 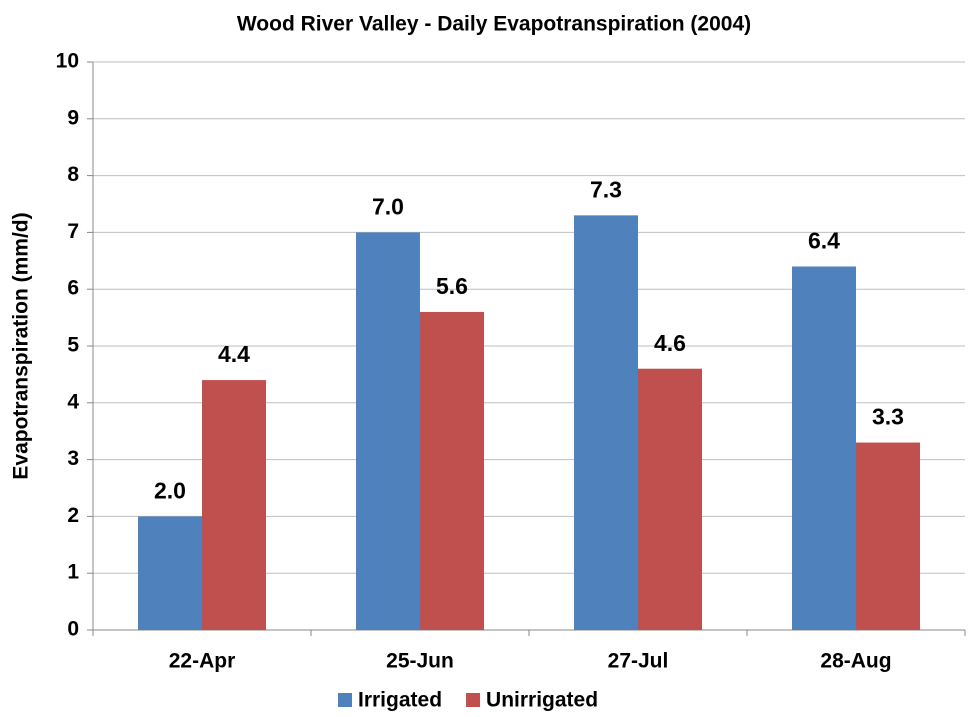 I want to click on value-label: 2.0, so click(x=170, y=490).